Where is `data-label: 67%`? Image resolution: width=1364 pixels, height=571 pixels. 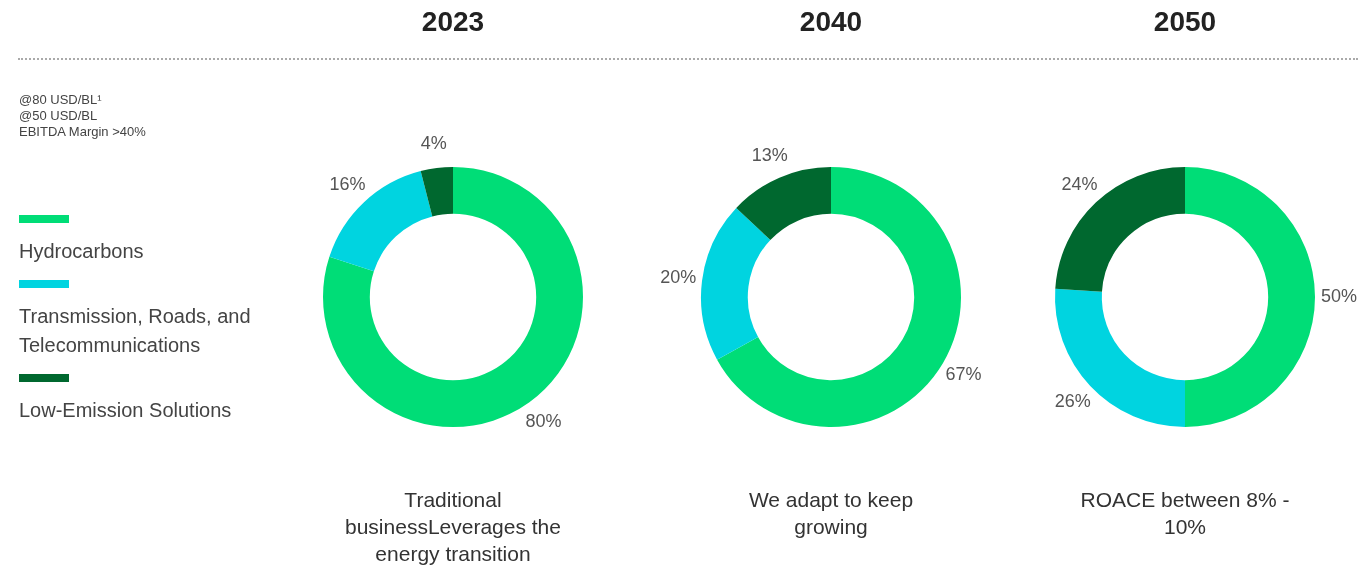
data-label: 67% is located at coordinates (963, 374).